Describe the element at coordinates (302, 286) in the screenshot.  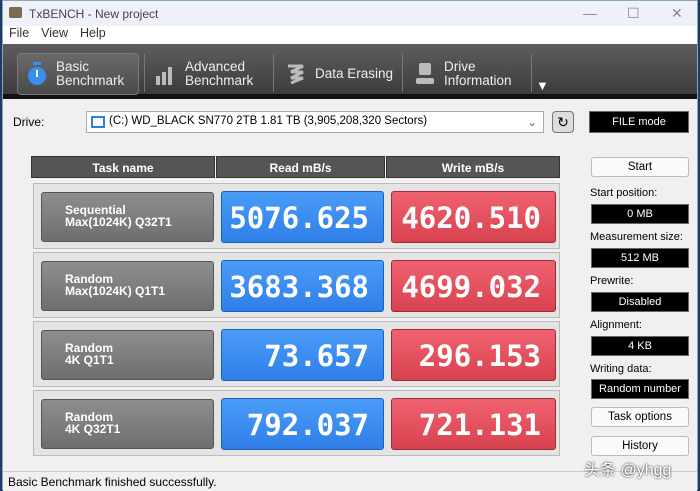
I see `read-value: 3683.368` at that location.